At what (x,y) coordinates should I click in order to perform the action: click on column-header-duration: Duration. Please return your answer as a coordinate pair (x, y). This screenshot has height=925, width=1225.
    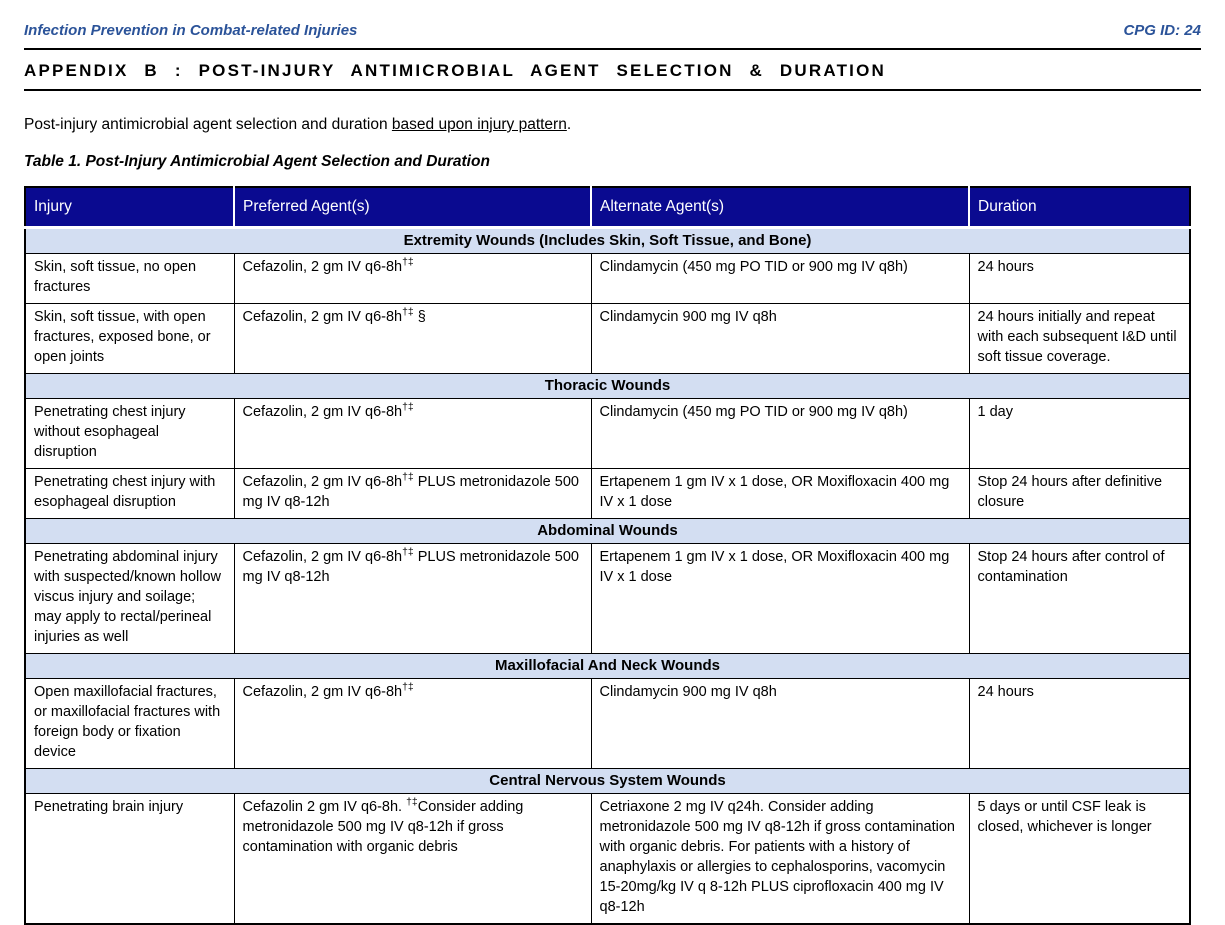
    Looking at the image, I should click on (1079, 207).